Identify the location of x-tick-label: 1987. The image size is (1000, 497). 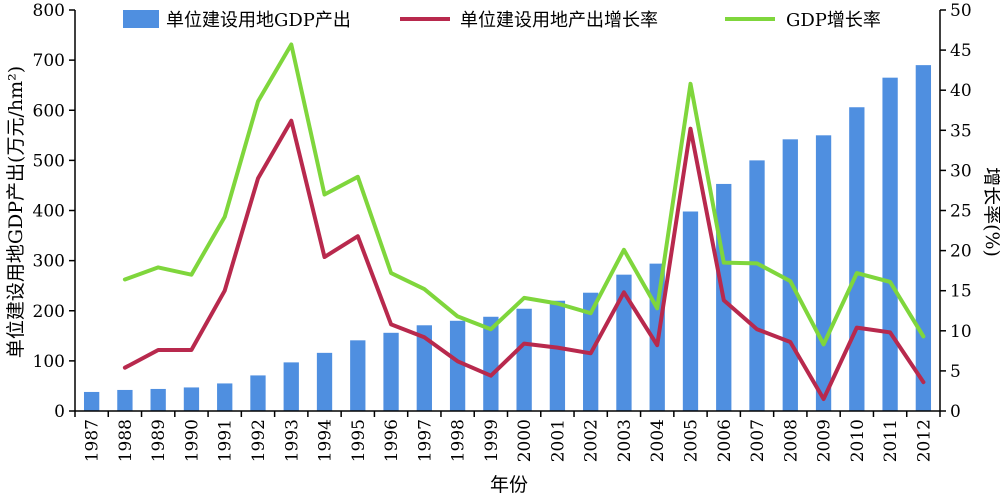
(93, 440).